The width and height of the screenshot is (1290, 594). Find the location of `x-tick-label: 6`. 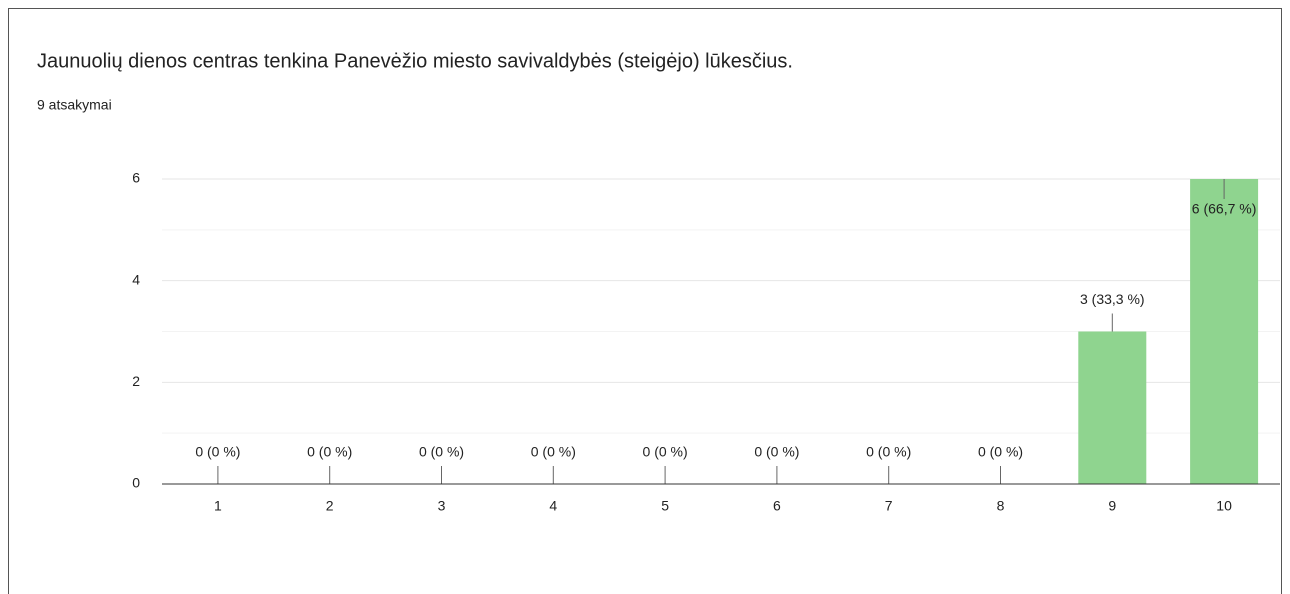

x-tick-label: 6 is located at coordinates (777, 506).